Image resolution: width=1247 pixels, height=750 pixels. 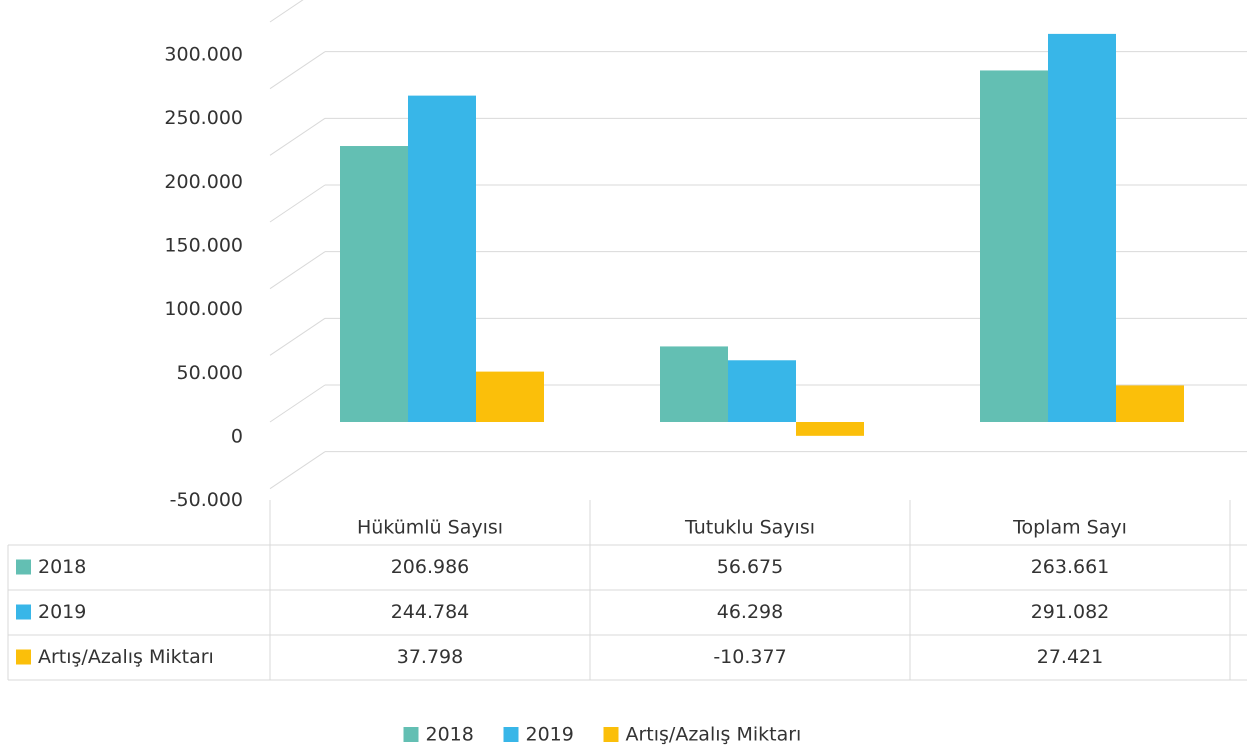 What do you see at coordinates (749, 657) in the screenshot?
I see `table-cell: -10.377` at bounding box center [749, 657].